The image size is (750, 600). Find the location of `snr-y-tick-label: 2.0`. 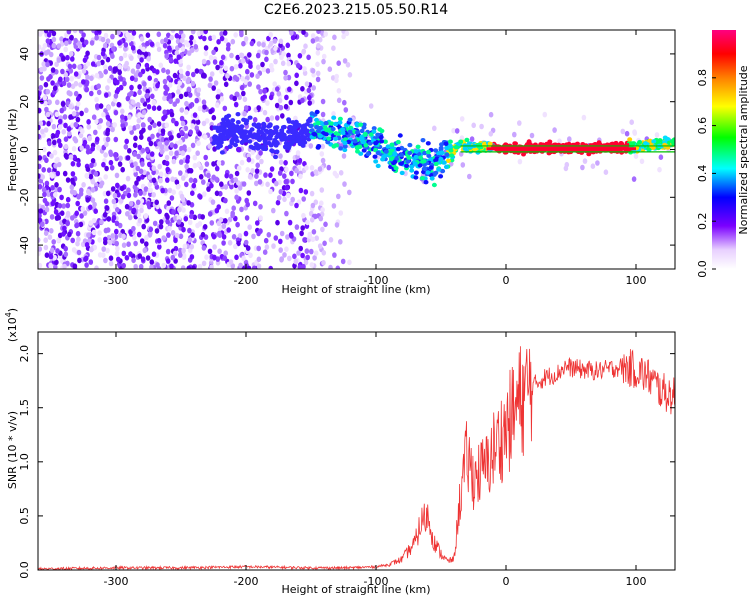

snr-y-tick-label: 2.0 is located at coordinates (24, 354).